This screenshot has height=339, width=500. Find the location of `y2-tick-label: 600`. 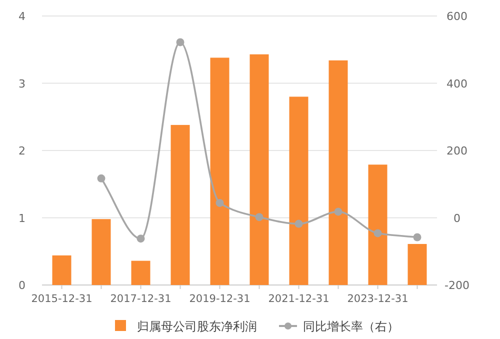

y2-tick-label: 600 is located at coordinates (457, 16).